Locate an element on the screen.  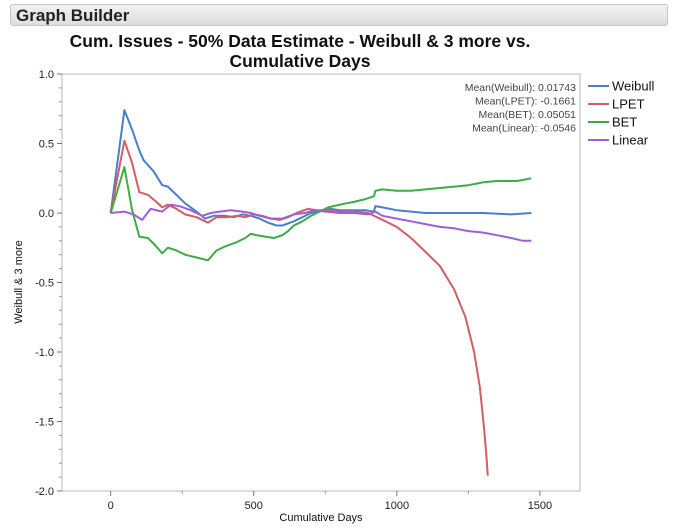
legend-item-linear: Linear is located at coordinates (618, 140).